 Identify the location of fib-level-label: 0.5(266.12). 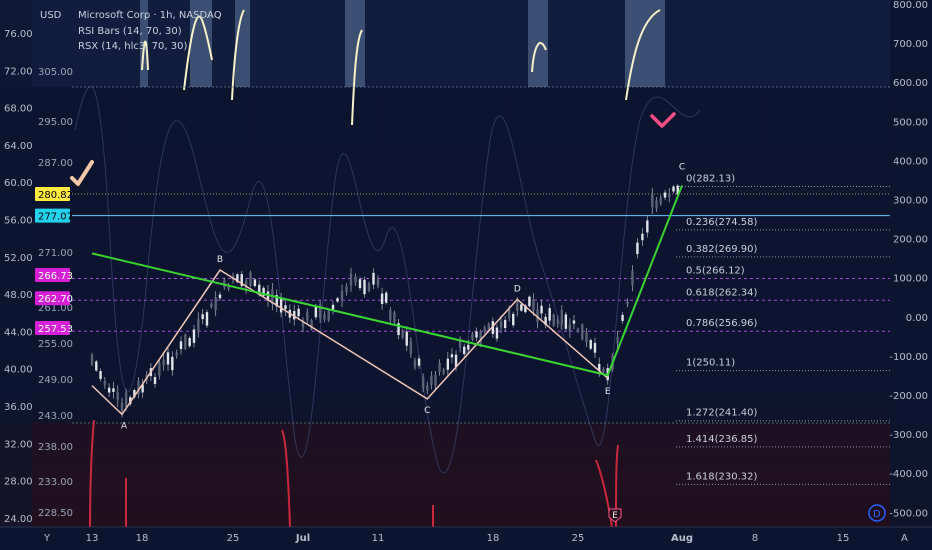
(715, 271).